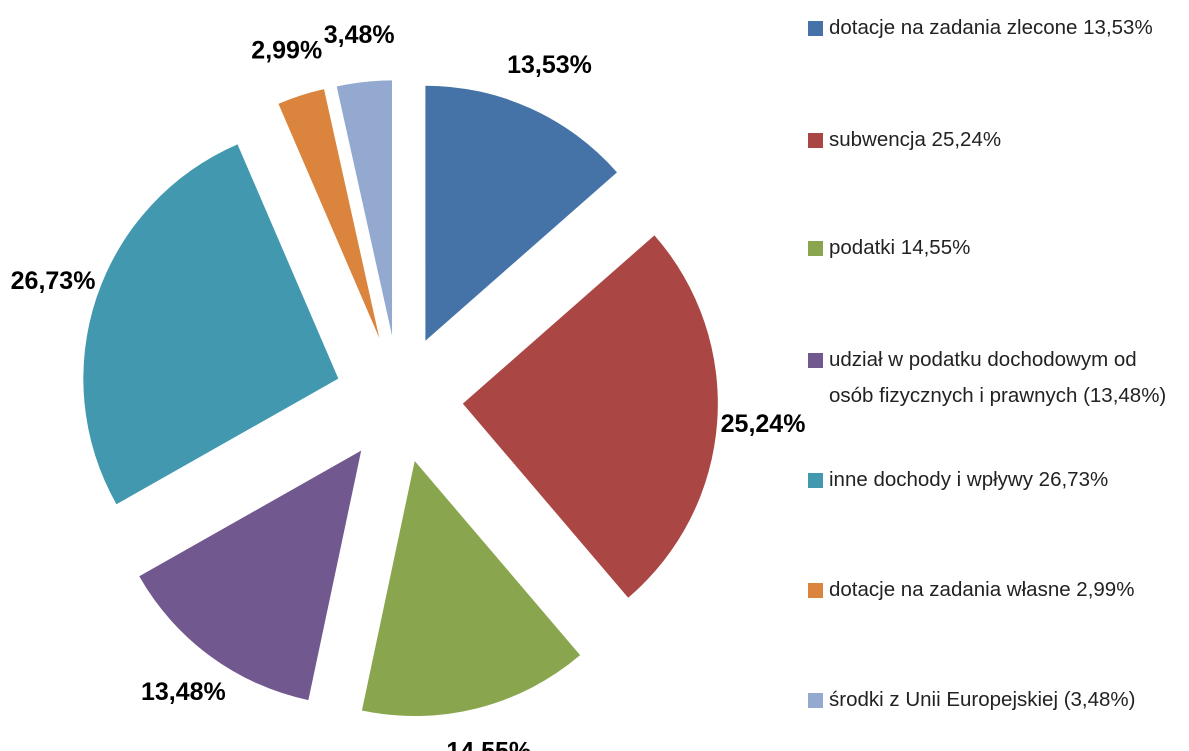 This screenshot has height=751, width=1189. I want to click on legend-label: środki z Unii Europejskiej (3,48%), so click(982, 699).